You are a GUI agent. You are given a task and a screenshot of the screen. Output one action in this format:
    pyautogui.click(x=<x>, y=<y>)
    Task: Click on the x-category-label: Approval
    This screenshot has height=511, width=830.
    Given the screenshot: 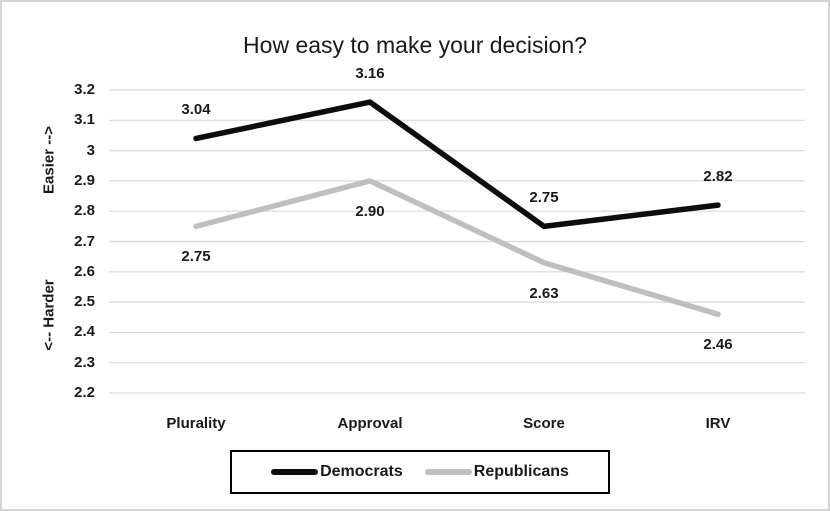 What is the action you would take?
    pyautogui.click(x=370, y=423)
    